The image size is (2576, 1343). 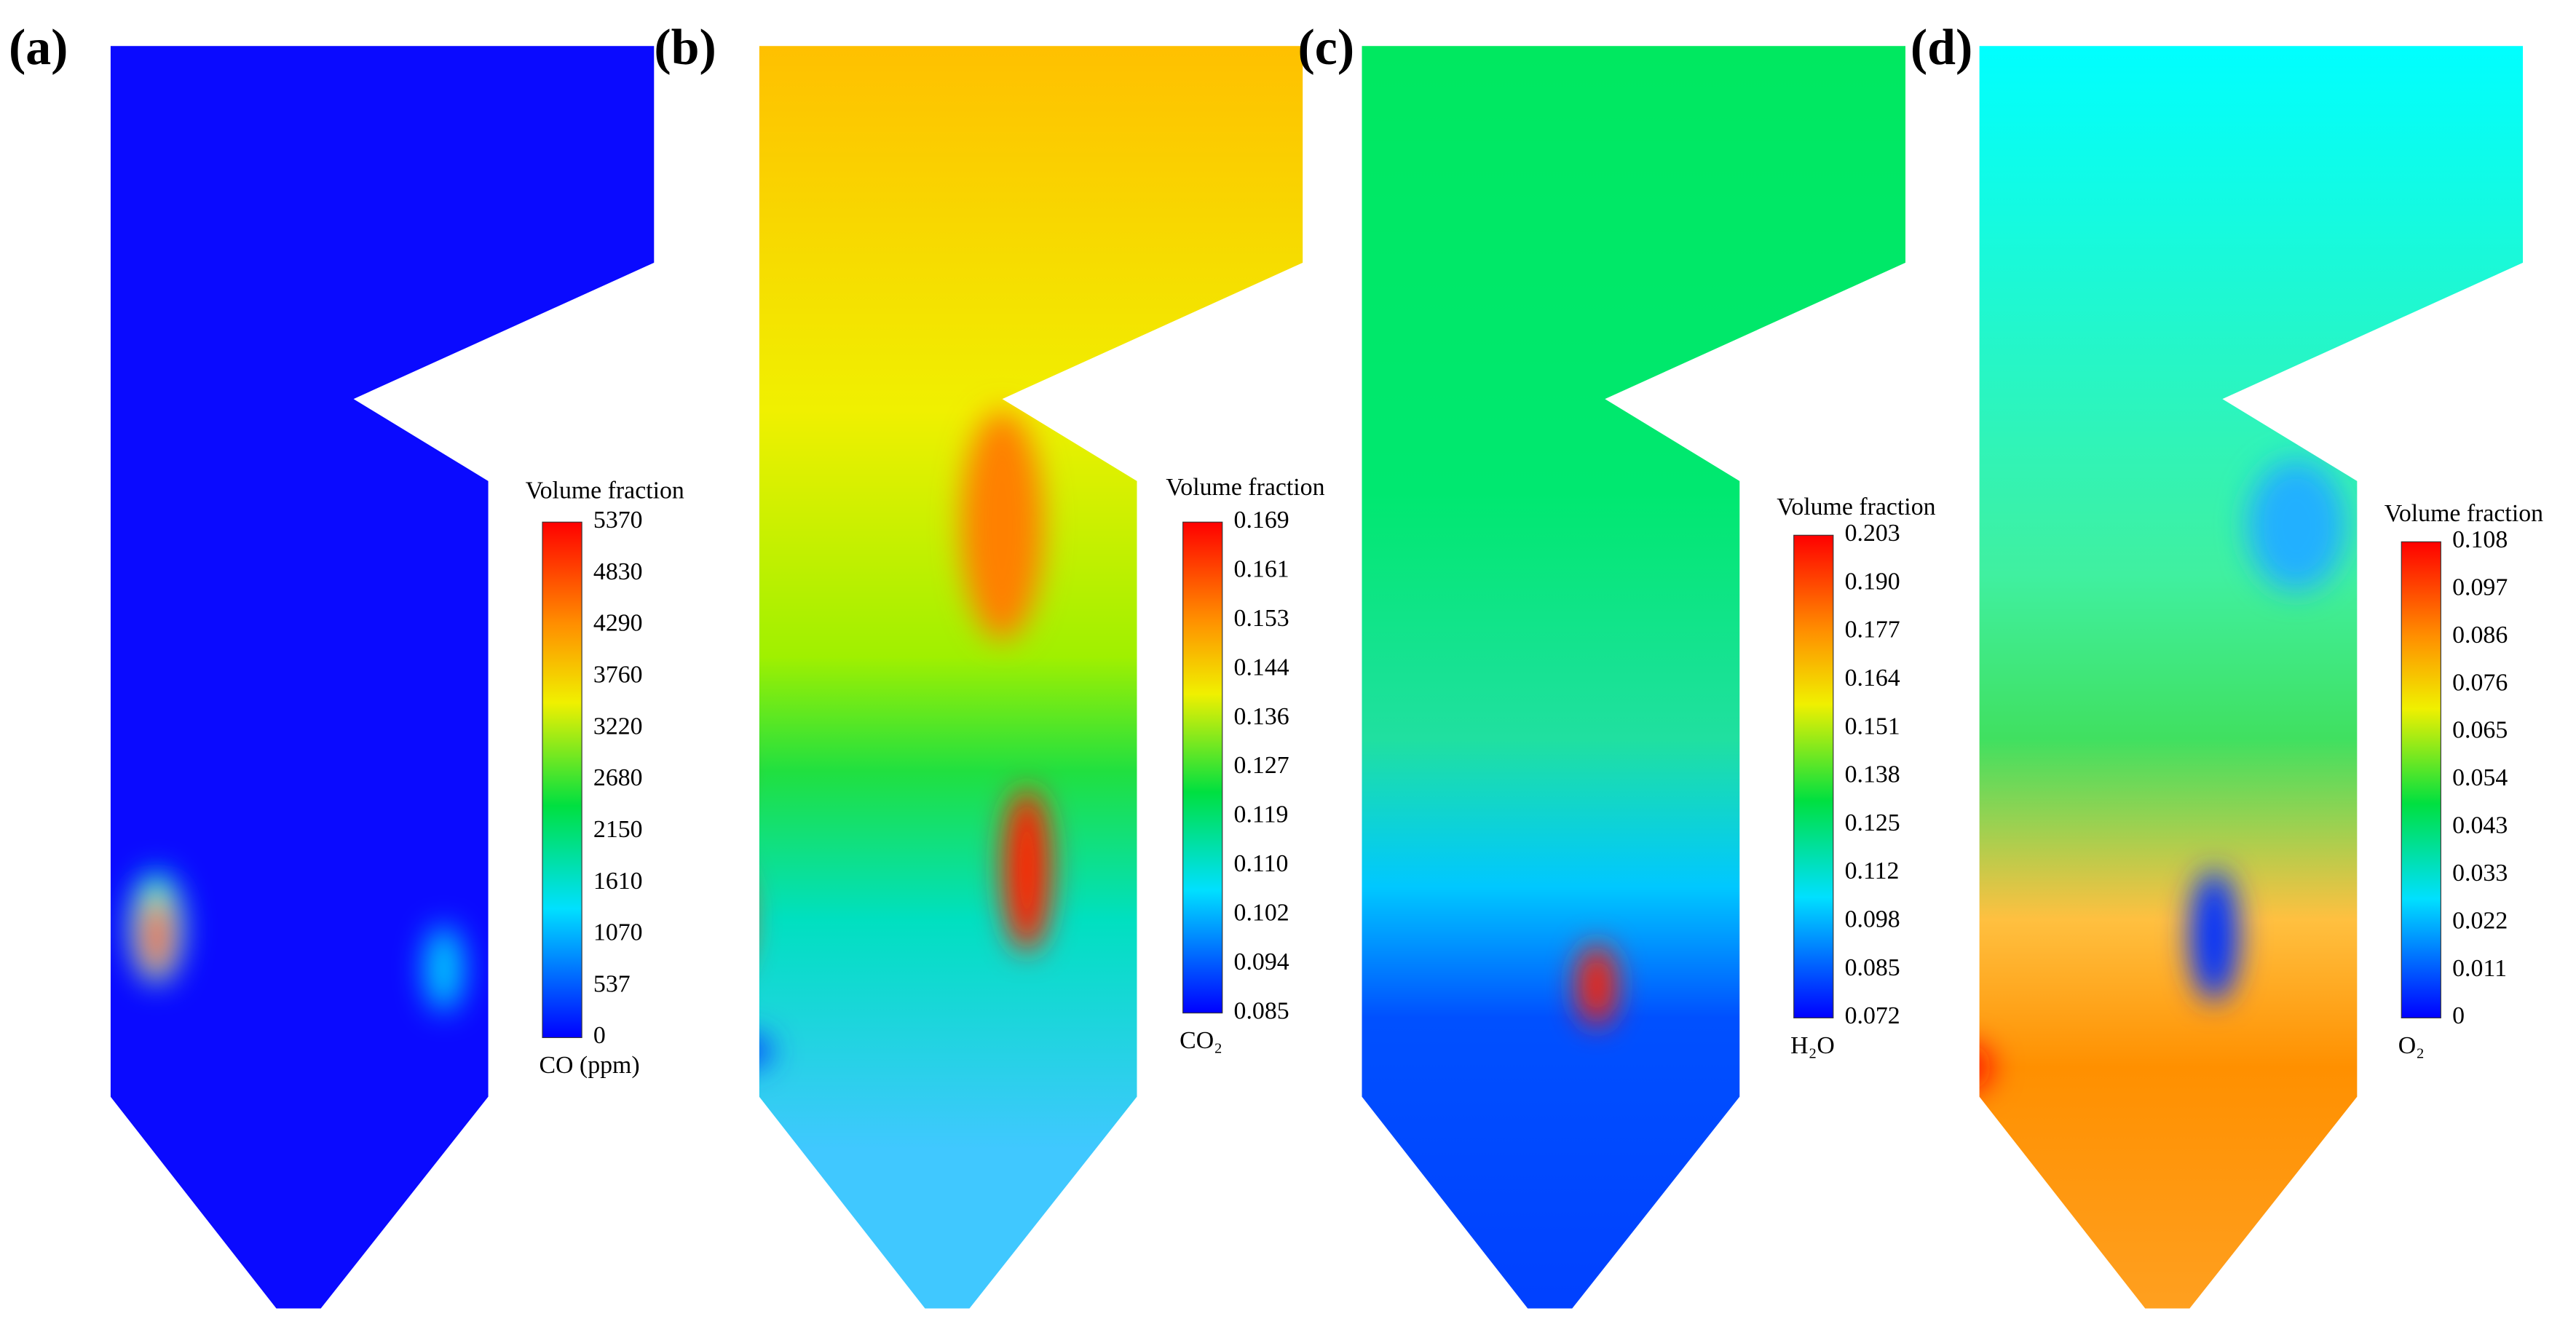 I want to click on colorbar-tick-label: 0.076, so click(x=2480, y=682).